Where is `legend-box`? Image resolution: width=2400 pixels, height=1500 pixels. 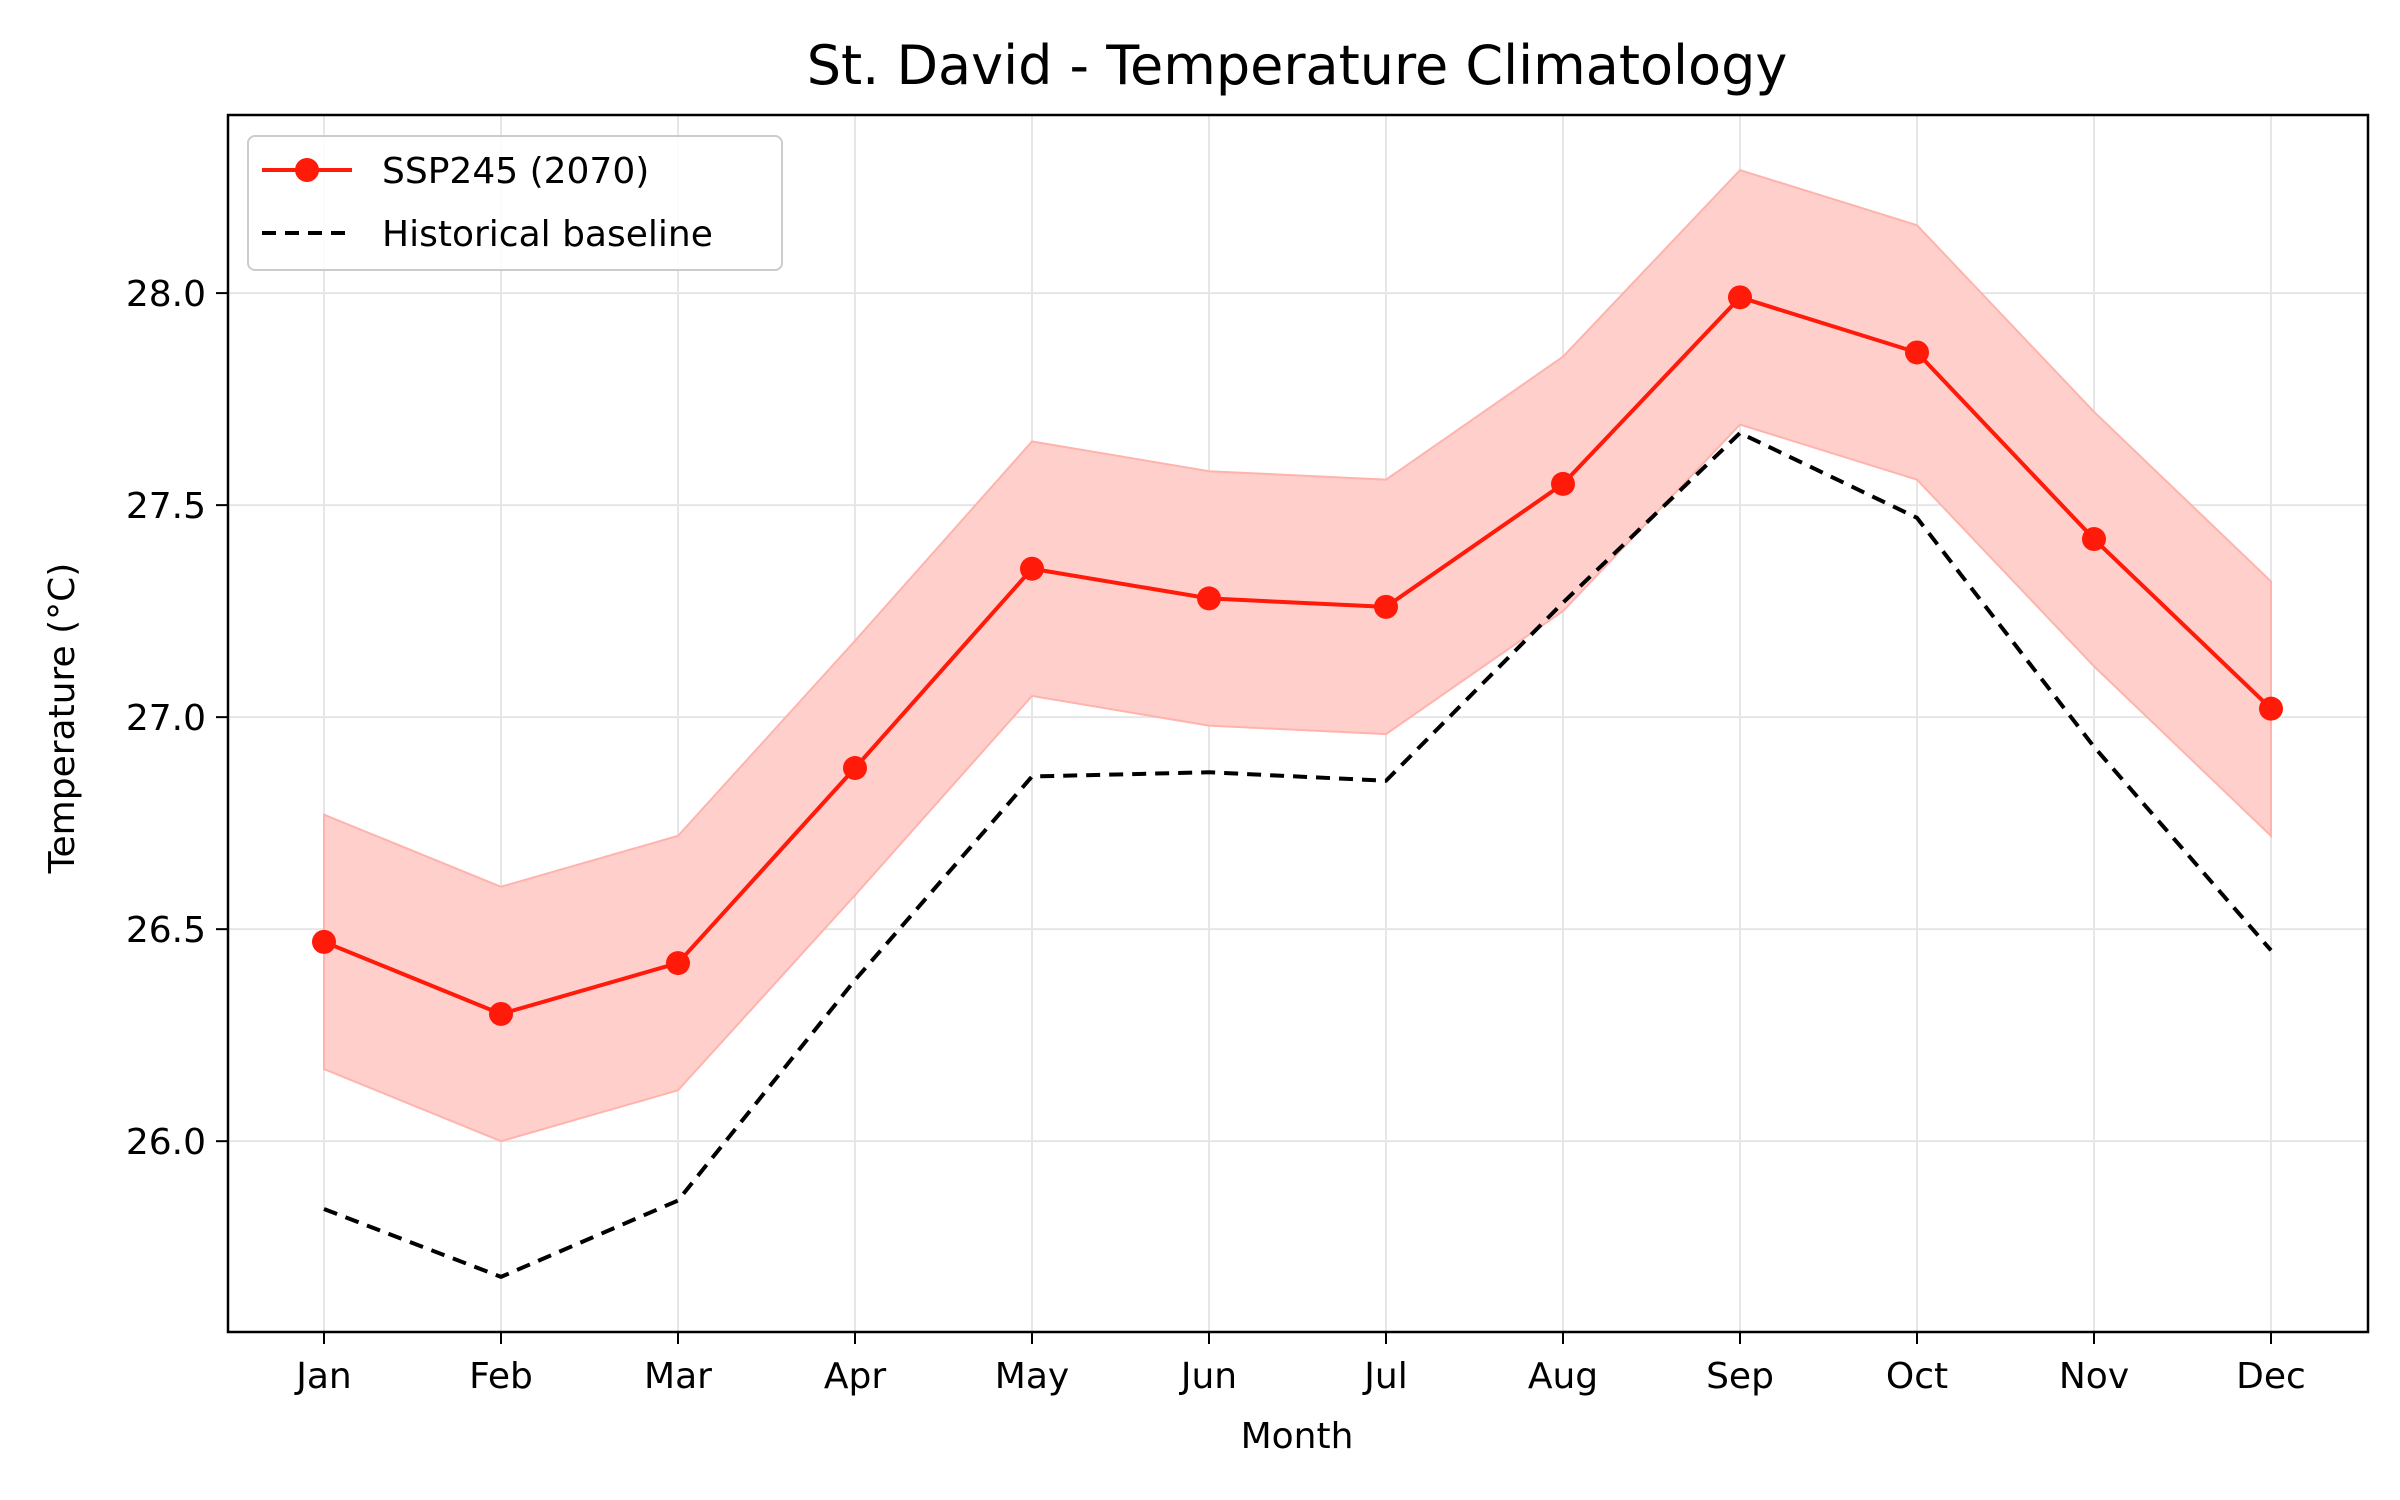 legend-box is located at coordinates (515, 203).